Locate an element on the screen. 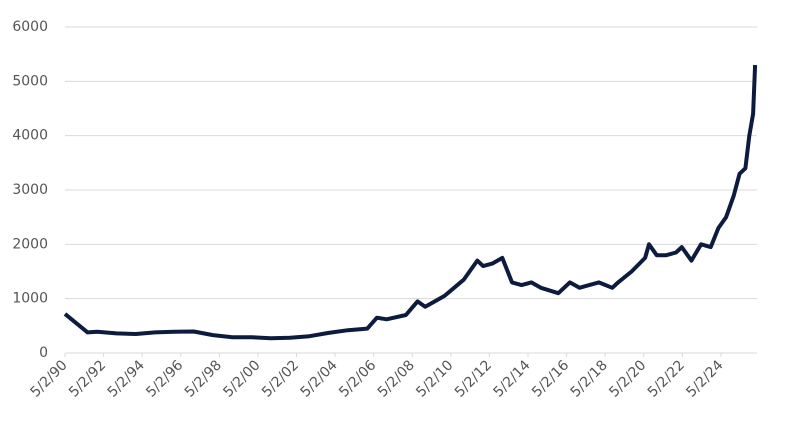 The height and width of the screenshot is (433, 800). x-tick-label: 5/2/22 is located at coordinates (666, 378).